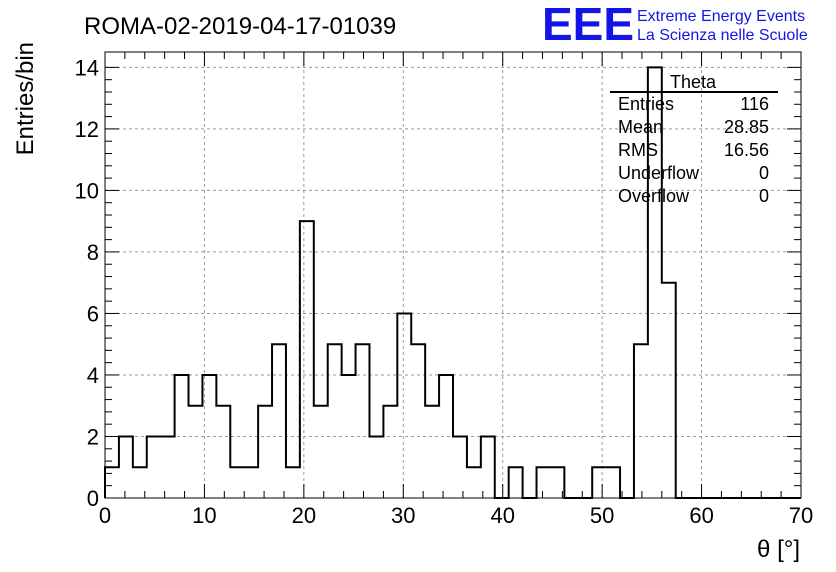 The width and height of the screenshot is (836, 572). I want to click on x-tick-label: 20, so click(304, 515).